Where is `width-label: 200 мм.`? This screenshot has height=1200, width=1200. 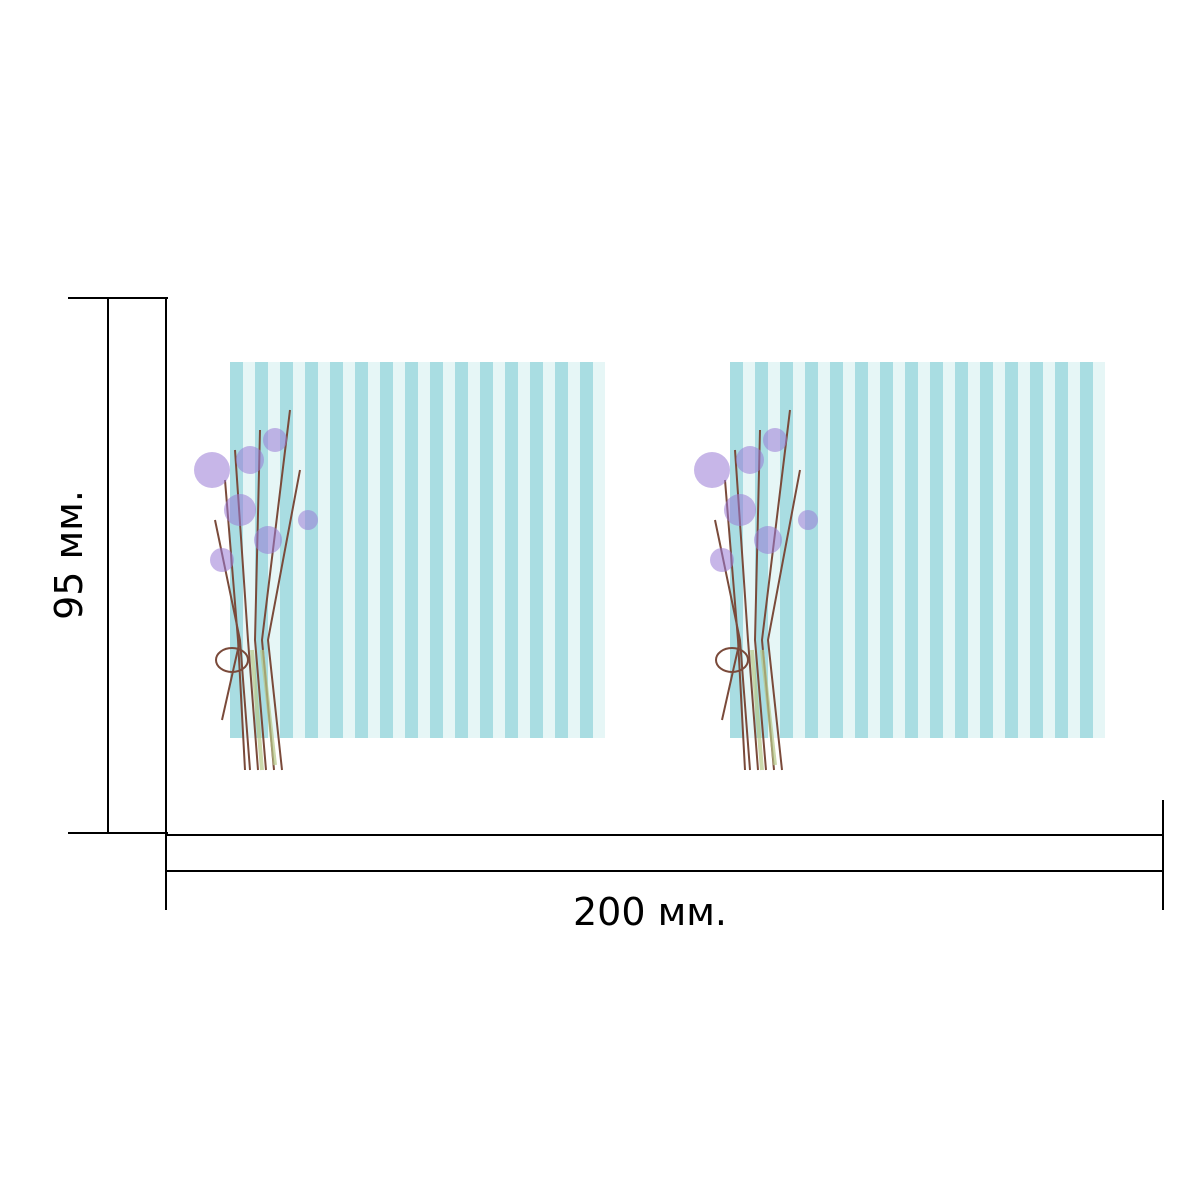
width-label: 200 мм. is located at coordinates (650, 912).